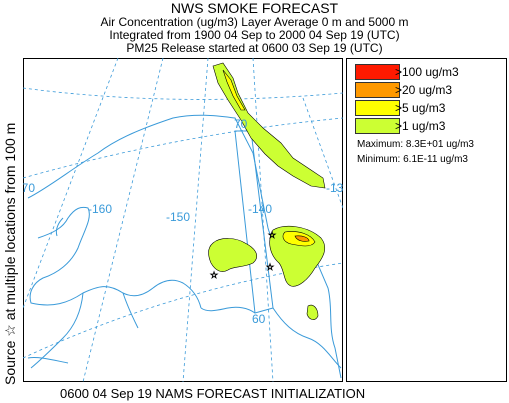 Image resolution: width=509 pixels, height=403 pixels. What do you see at coordinates (241, 124) in the screenshot?
I see `lat-label: 70` at bounding box center [241, 124].